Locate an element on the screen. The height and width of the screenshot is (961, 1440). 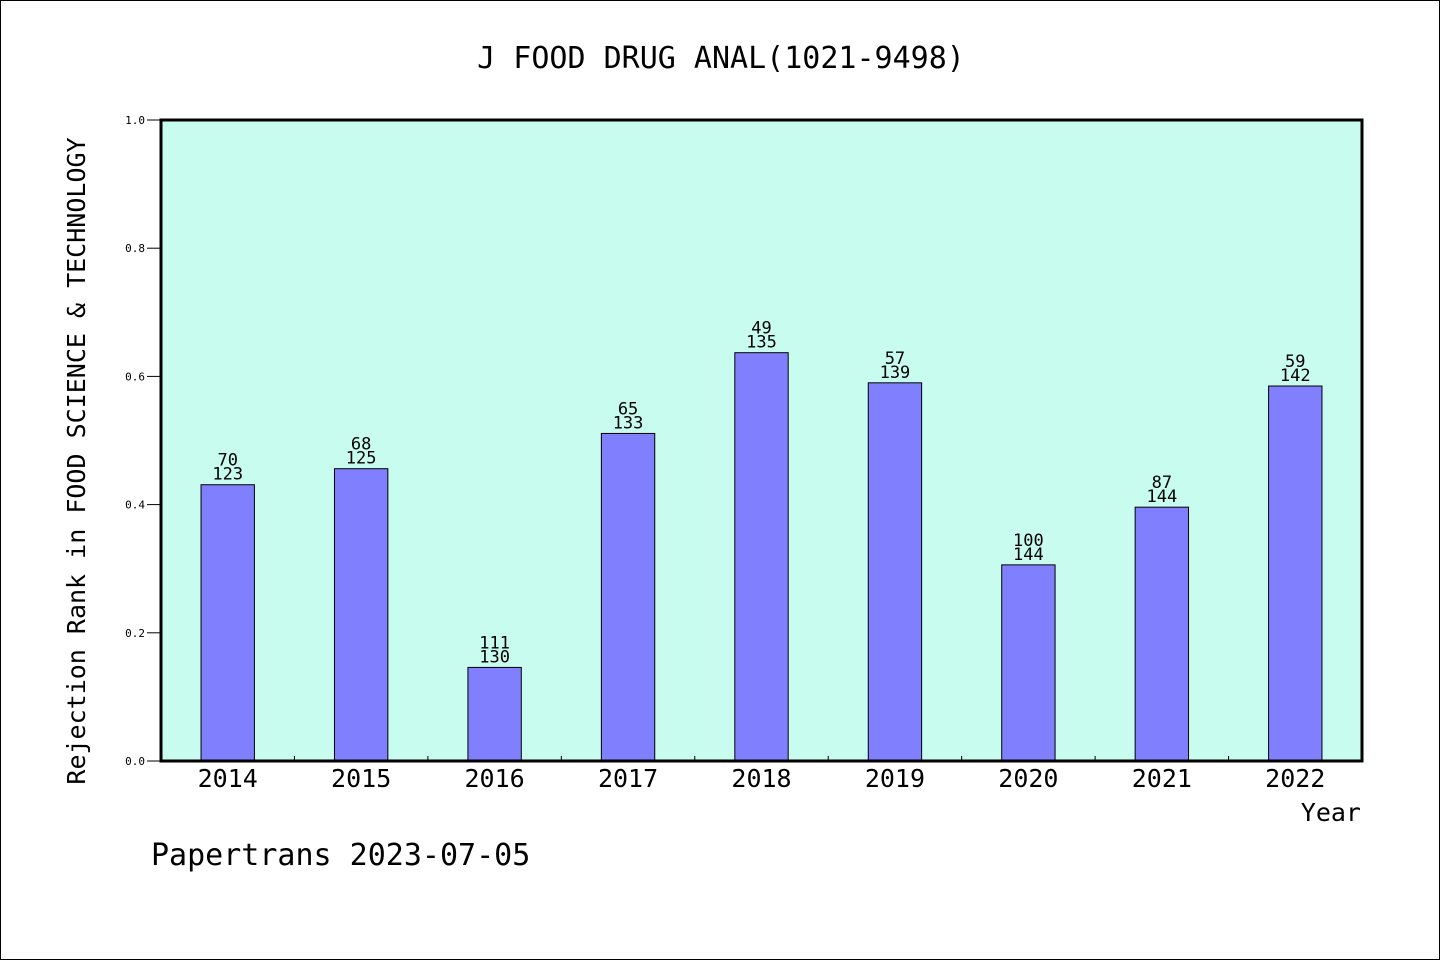
x-tick-label: 2014 is located at coordinates (228, 778).